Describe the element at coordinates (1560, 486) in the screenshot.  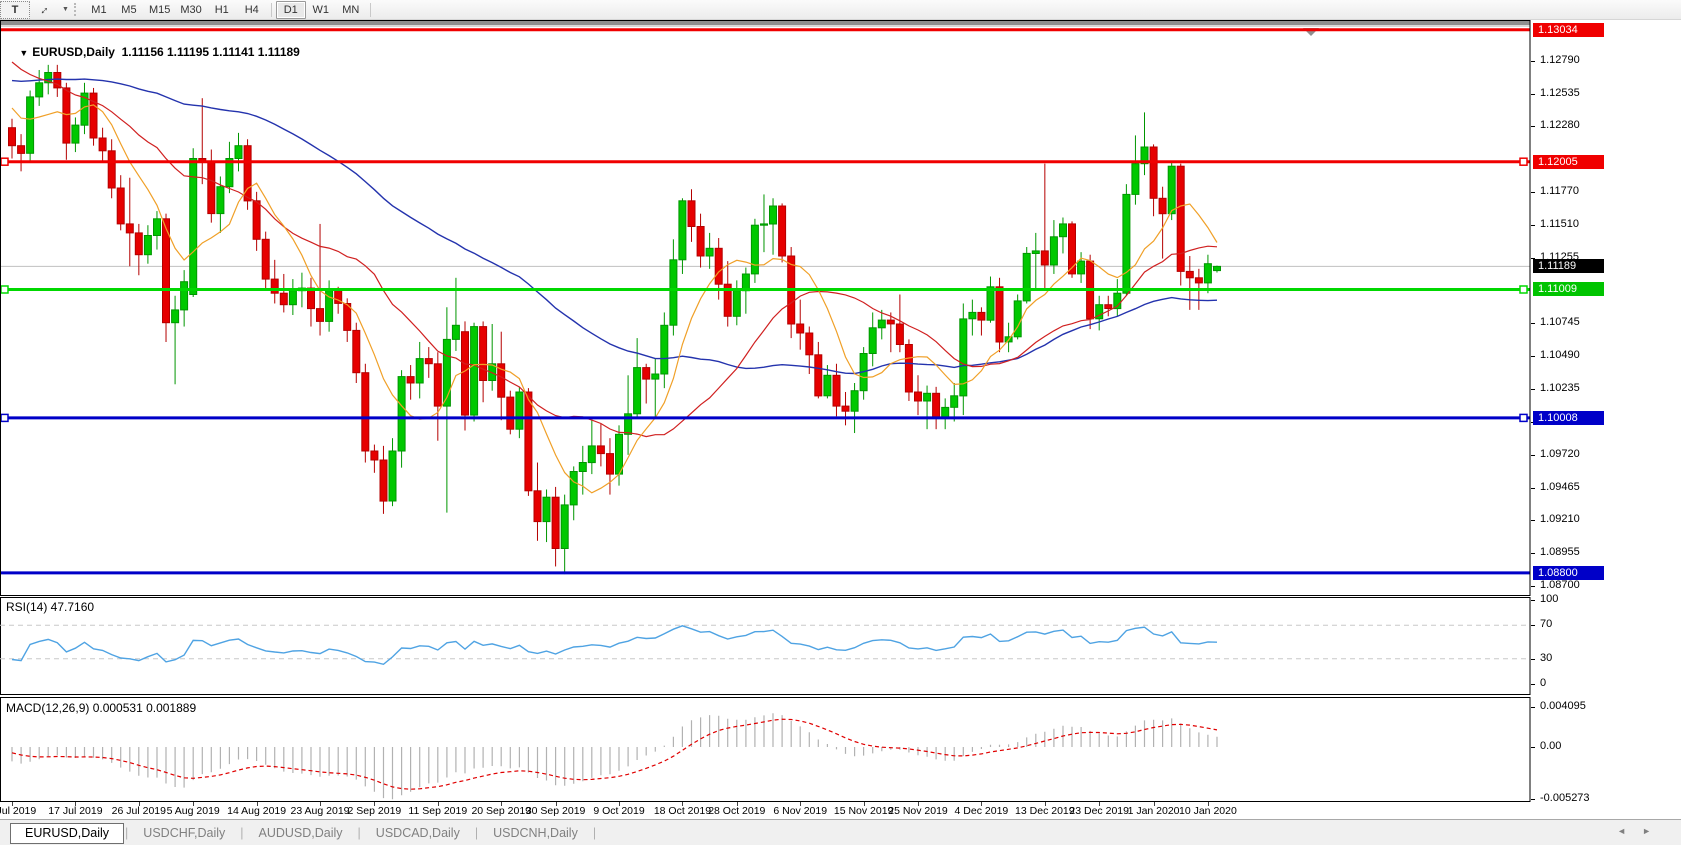
I see `price-tick-label: 1.09465` at that location.